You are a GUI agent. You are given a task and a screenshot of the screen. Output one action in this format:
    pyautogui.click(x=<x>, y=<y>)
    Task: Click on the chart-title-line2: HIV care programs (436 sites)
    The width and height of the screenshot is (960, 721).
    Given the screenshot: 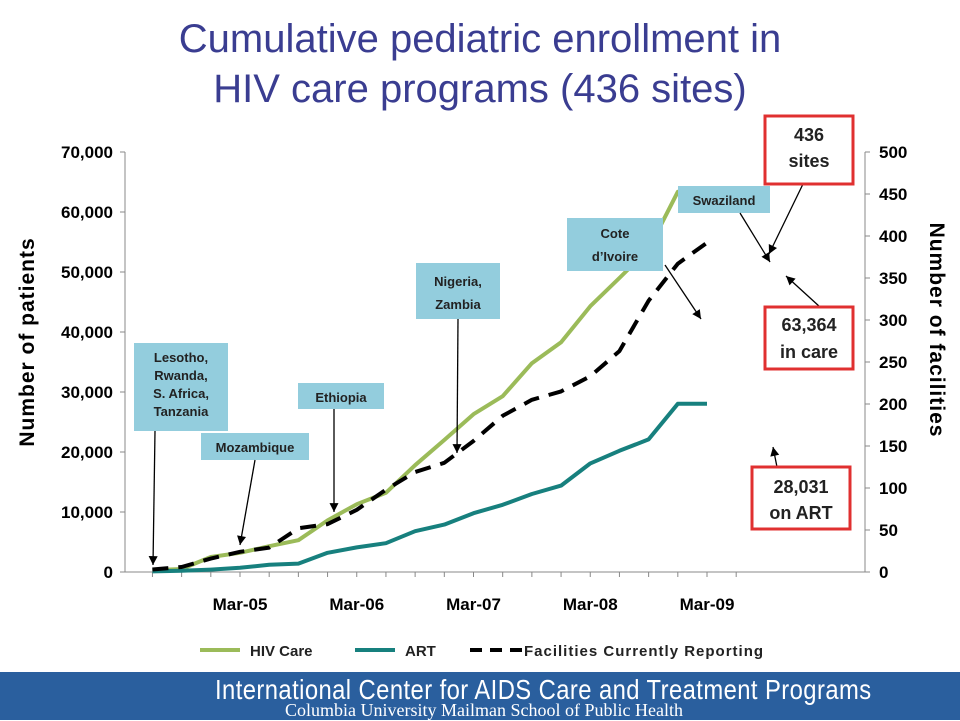 What is the action you would take?
    pyautogui.click(x=480, y=89)
    